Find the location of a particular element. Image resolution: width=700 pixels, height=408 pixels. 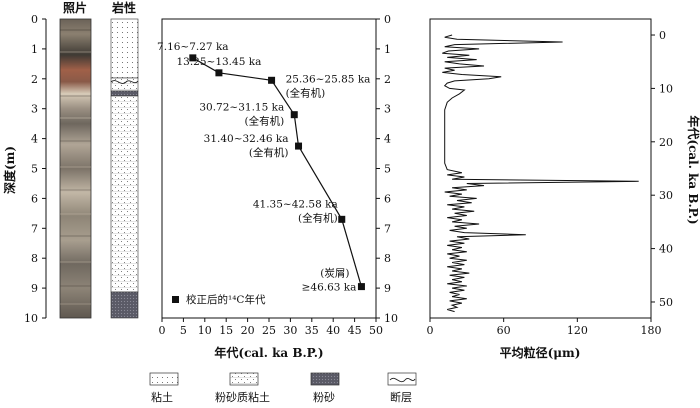

age-point-label: ≥46.63 ka is located at coordinates (329, 288).